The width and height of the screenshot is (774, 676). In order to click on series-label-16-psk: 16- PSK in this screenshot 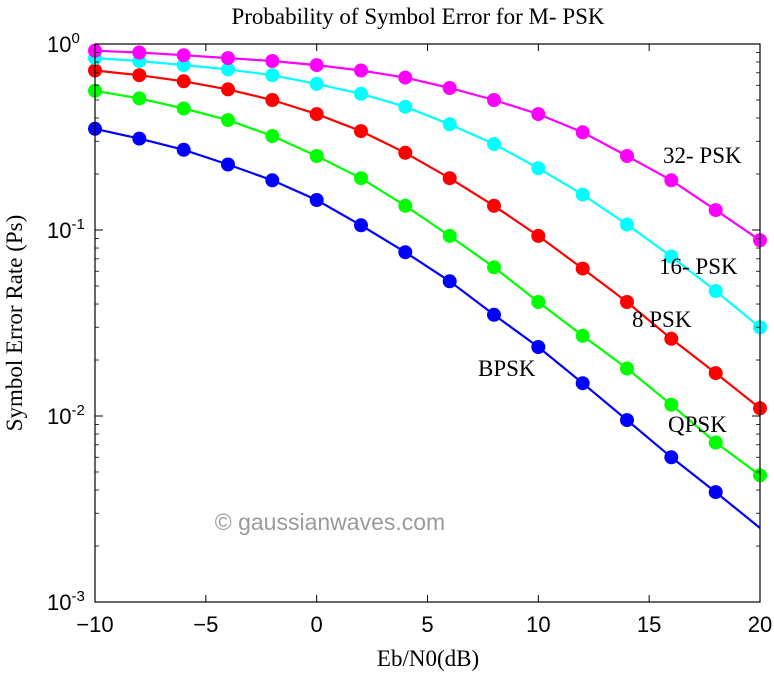, I will do `click(698, 266)`.